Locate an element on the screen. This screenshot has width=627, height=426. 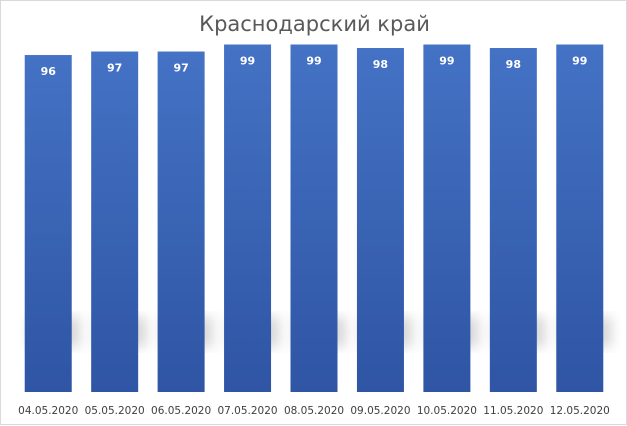
bar-04.05.2020 is located at coordinates (48, 223).